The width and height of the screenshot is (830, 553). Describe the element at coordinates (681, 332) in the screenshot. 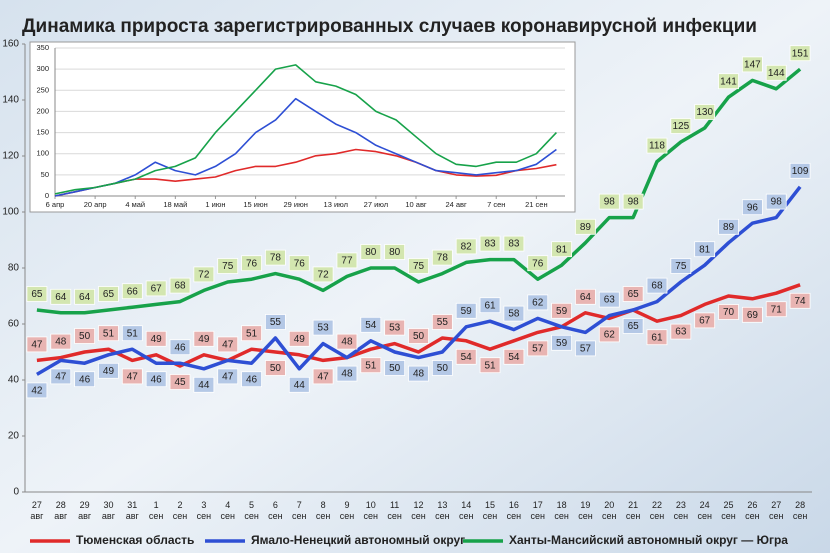

I see `data-label: 63` at that location.